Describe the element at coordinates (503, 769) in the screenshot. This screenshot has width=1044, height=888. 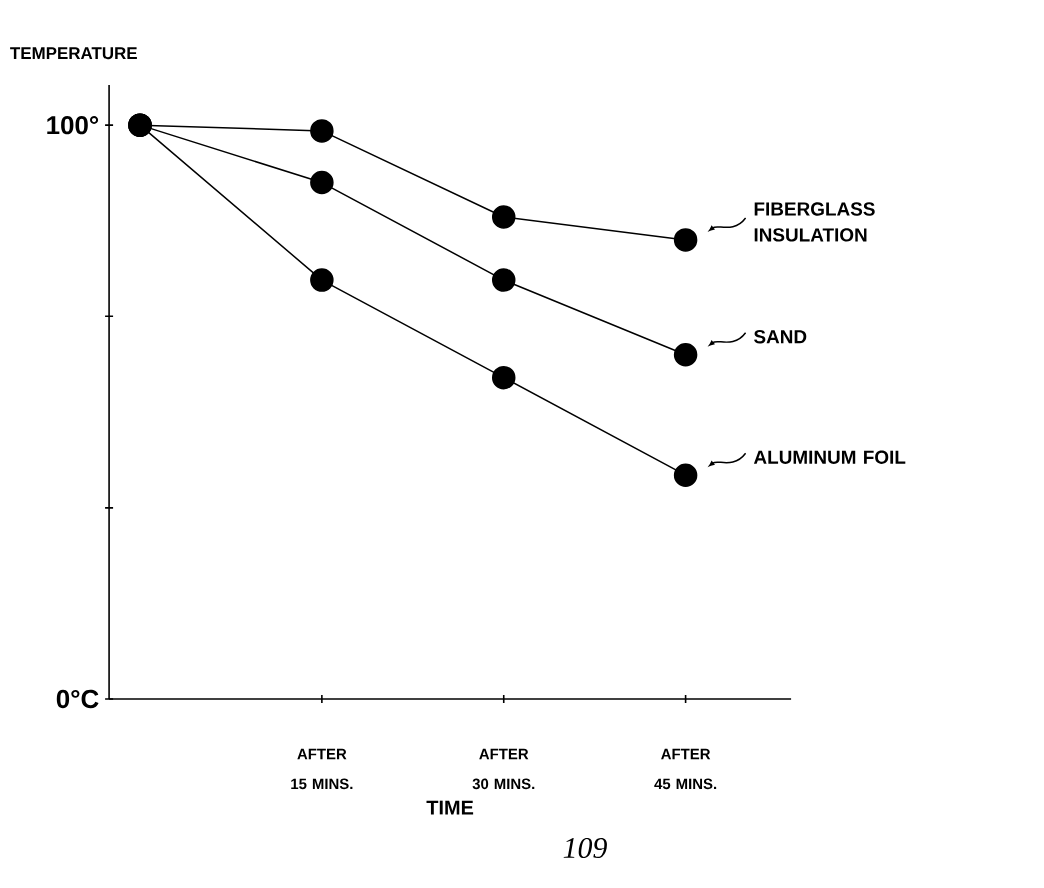
I see `category-label: AFTER 30 MINS.` at that location.